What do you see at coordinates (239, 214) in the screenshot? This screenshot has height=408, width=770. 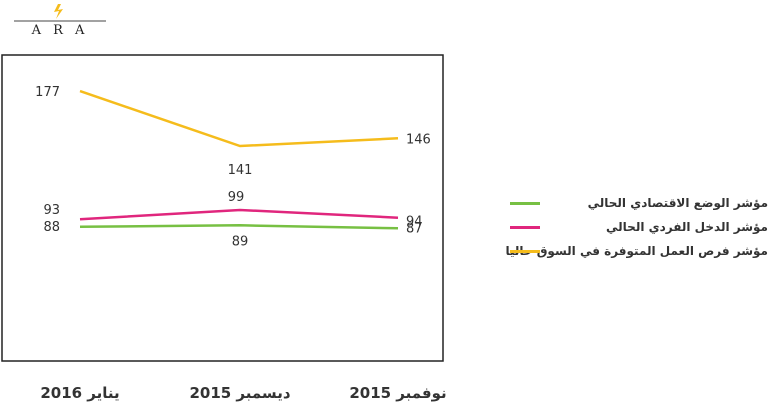 I see `series-line-income` at bounding box center [239, 214].